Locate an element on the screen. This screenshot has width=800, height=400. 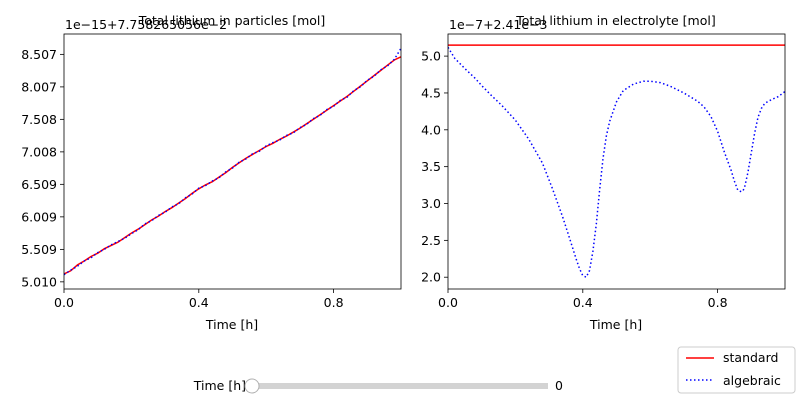
particles-x-tick-label: 0.4 is located at coordinates (199, 302).